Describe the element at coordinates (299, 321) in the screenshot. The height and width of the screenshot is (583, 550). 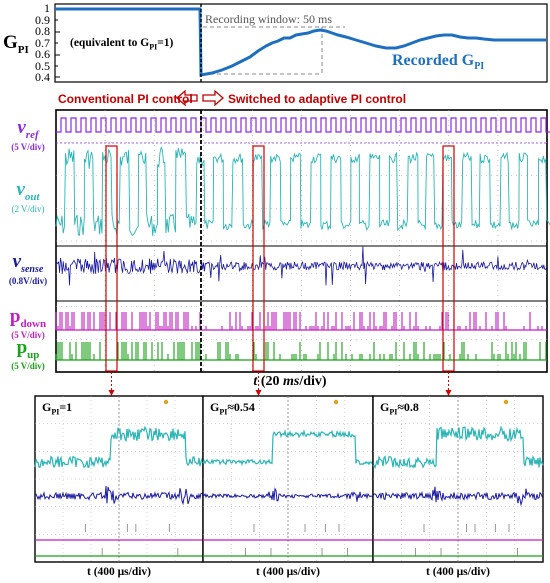
I see `trace-pdown` at that location.